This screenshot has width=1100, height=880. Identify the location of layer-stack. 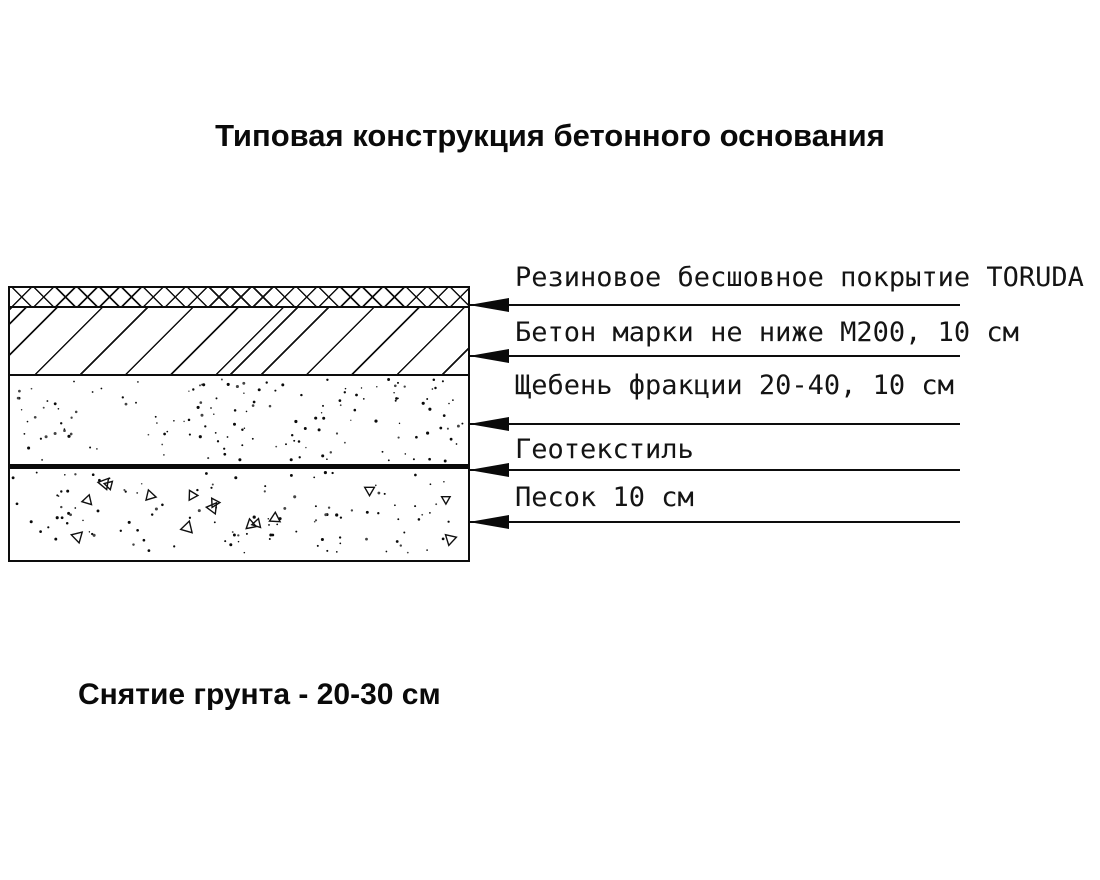
(239, 424).